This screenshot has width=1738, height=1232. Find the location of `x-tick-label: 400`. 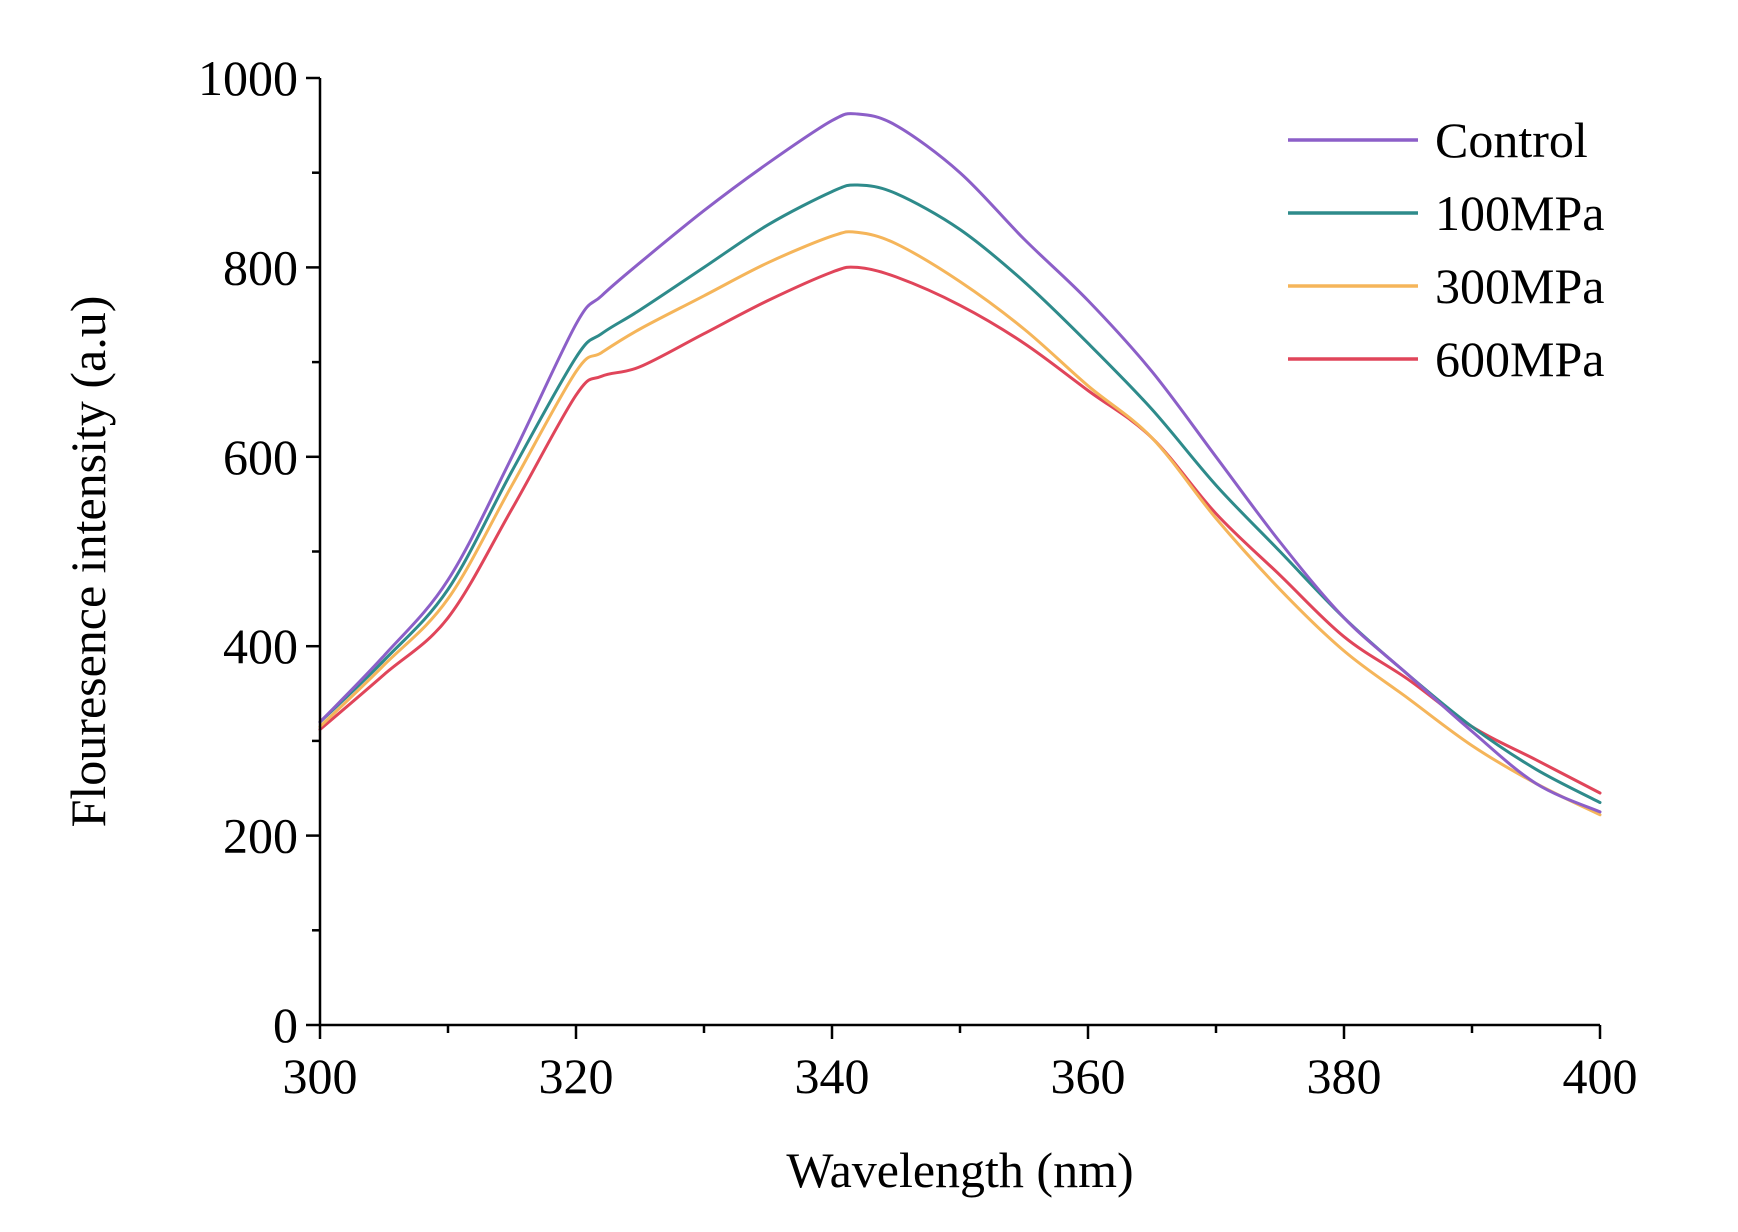

x-tick-label: 400 is located at coordinates (1600, 1076).